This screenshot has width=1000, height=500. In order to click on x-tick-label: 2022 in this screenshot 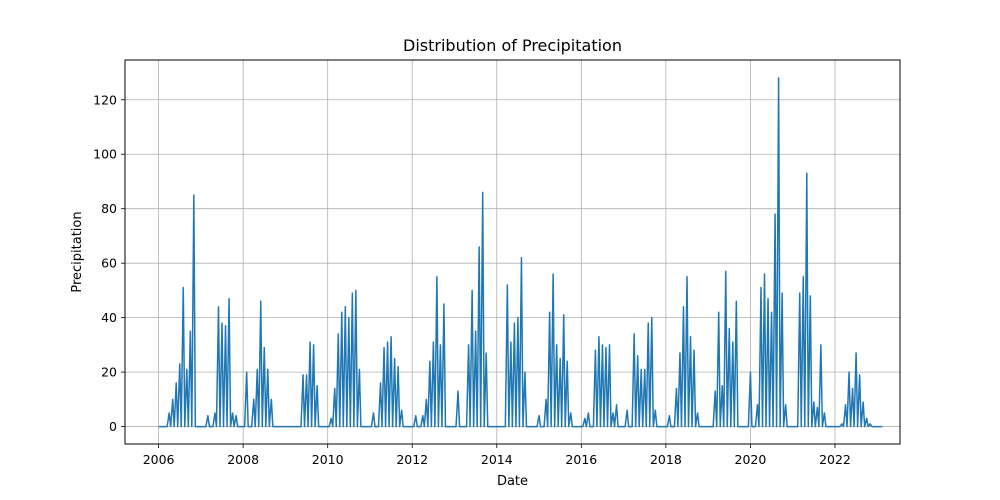, I will do `click(835, 459)`.